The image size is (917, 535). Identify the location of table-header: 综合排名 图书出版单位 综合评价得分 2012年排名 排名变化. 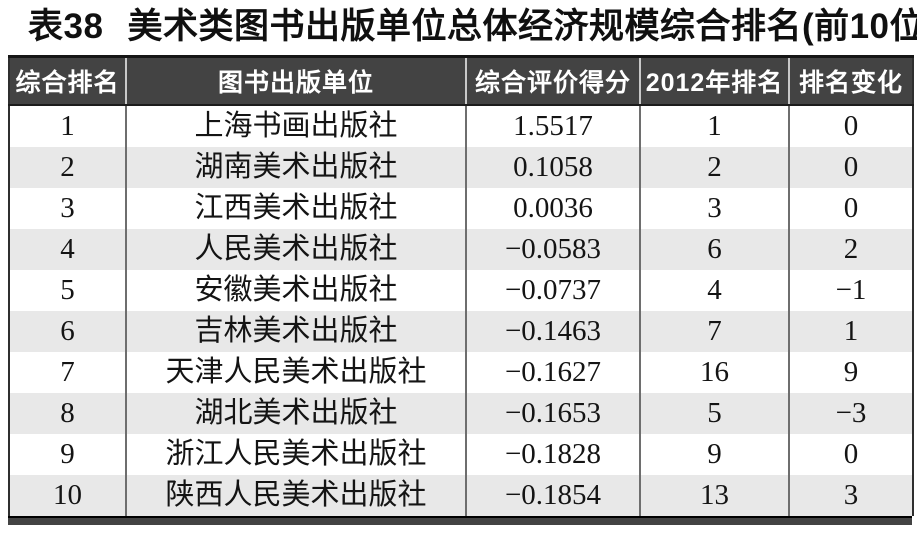
(461, 81).